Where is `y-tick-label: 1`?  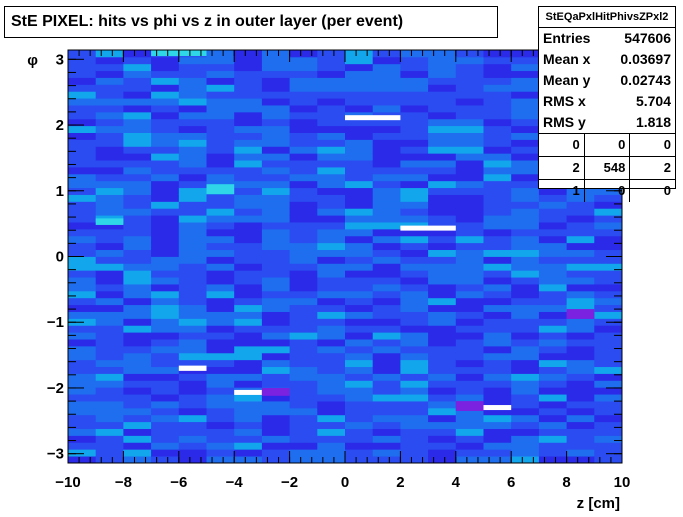
y-tick-label: 1 is located at coordinates (60, 191).